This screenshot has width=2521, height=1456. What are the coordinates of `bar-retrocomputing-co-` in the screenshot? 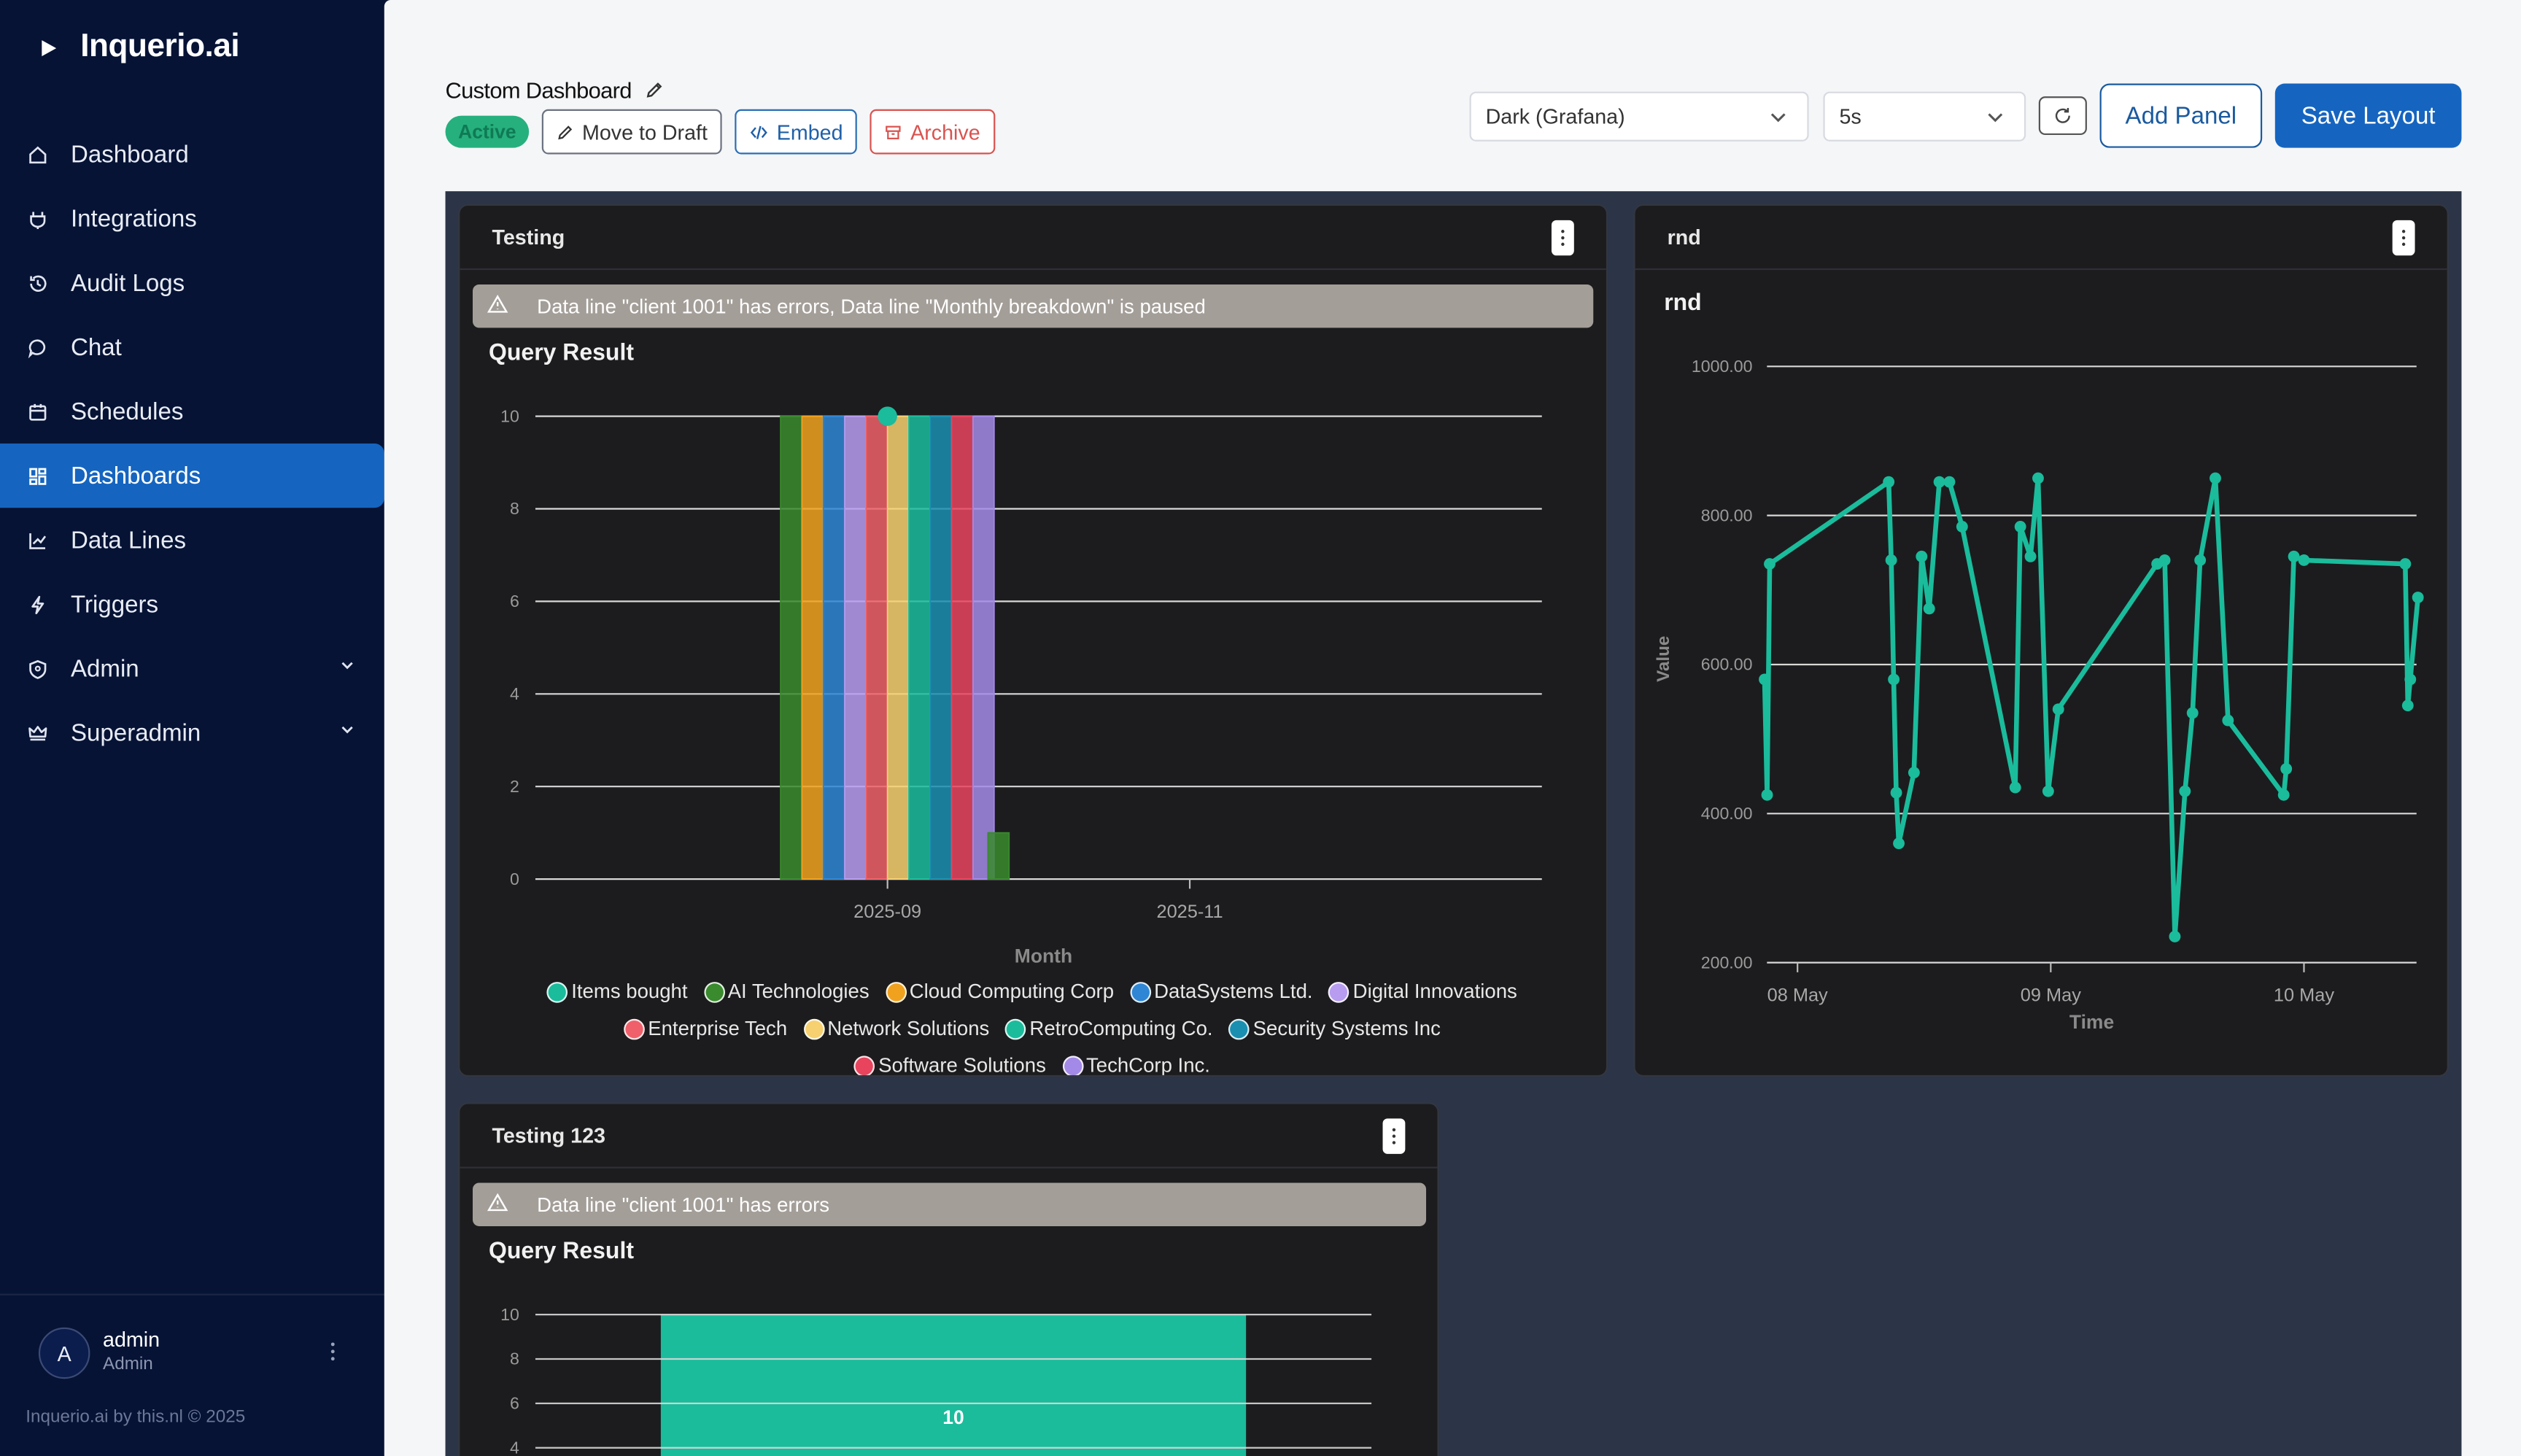 It's located at (919, 647).